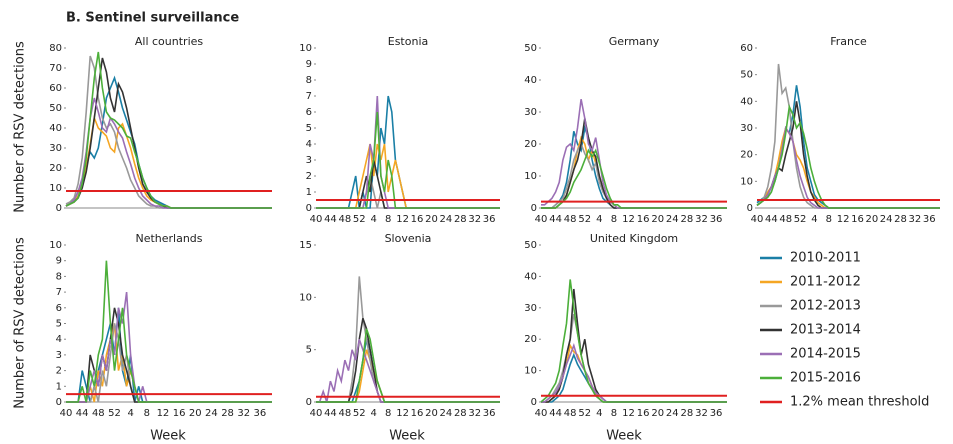 This screenshot has height=444, width=953. I want to click on y-tick-label: 15, so click(305, 245).